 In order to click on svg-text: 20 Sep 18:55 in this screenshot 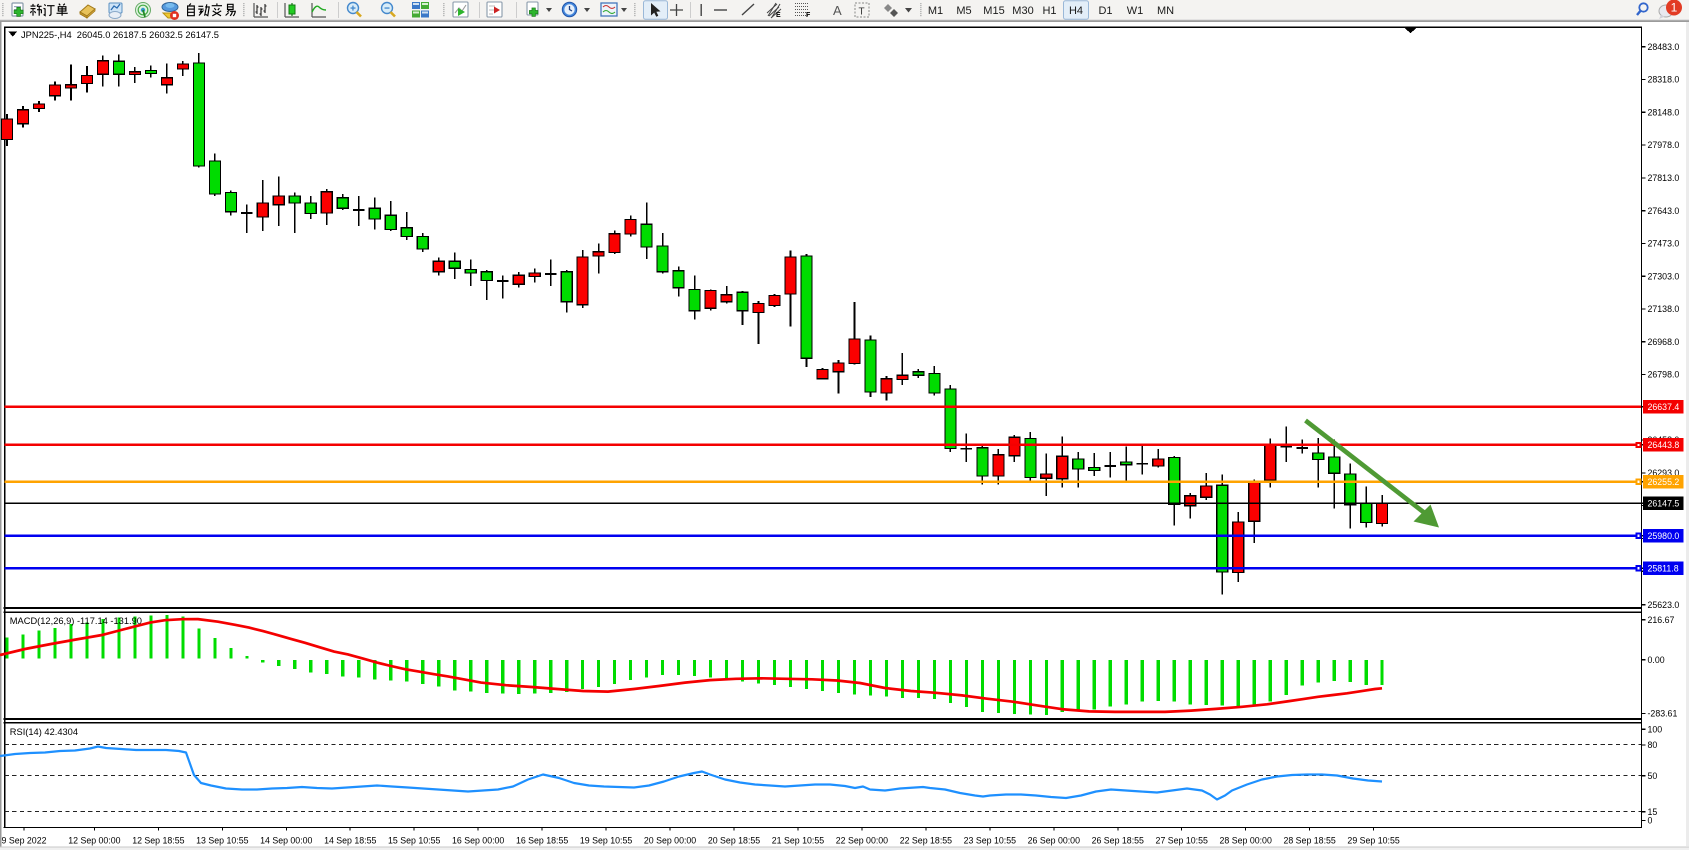, I will do `click(734, 840)`.